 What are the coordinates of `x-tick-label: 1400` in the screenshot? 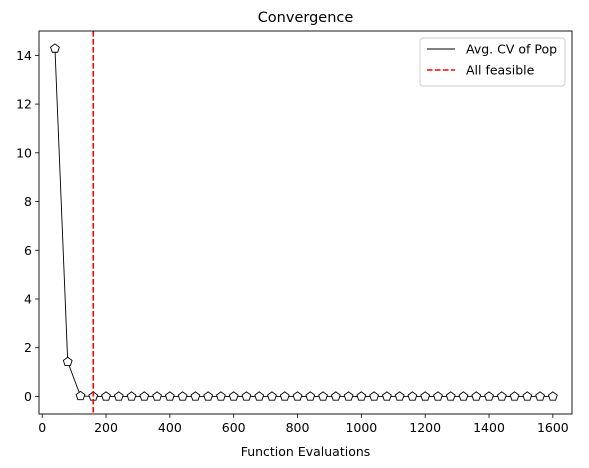 It's located at (489, 427).